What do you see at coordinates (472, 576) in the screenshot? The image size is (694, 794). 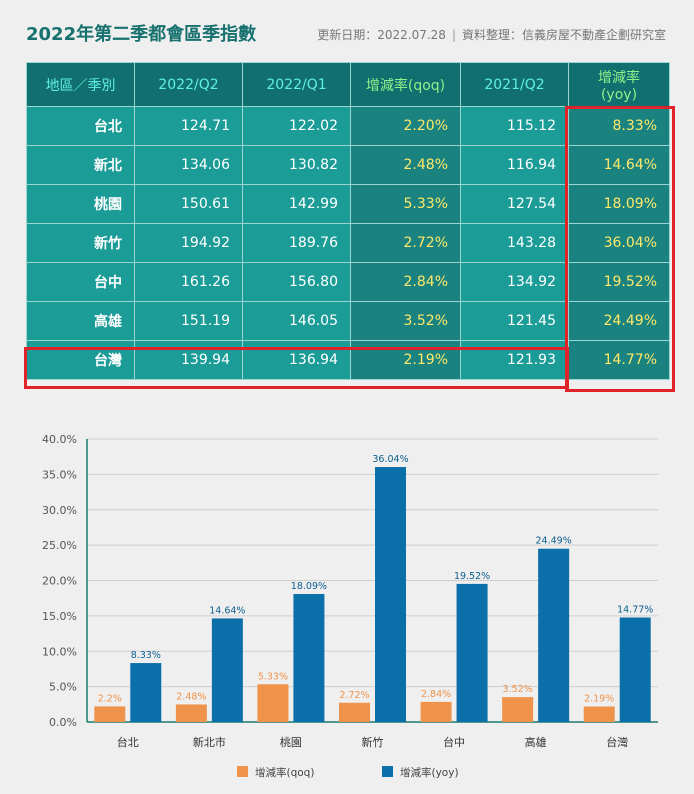 I see `data-label-yoy: 19.52%` at bounding box center [472, 576].